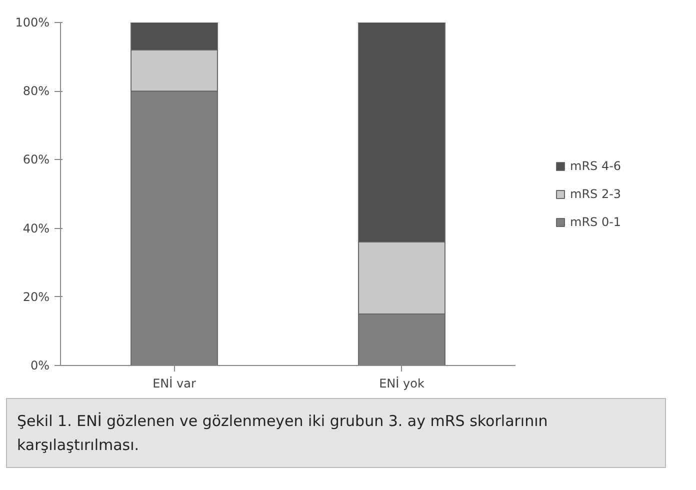  What do you see at coordinates (36, 297) in the screenshot?
I see `y-tick-label: 20%` at bounding box center [36, 297].